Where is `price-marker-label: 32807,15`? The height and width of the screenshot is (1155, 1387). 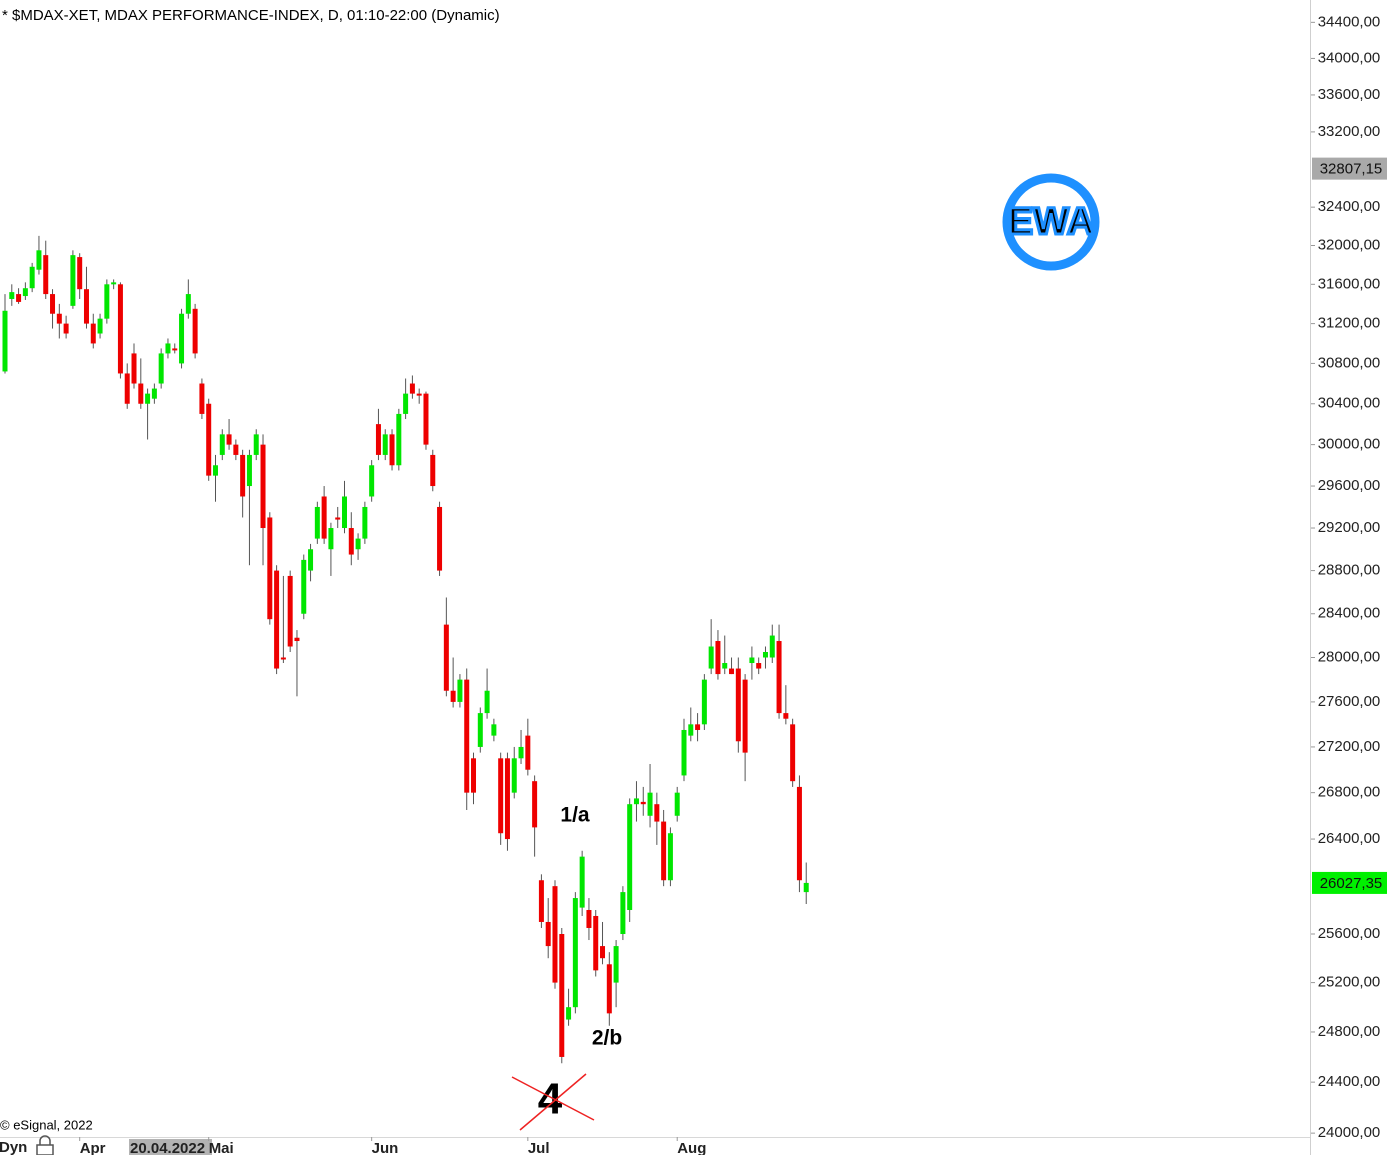 price-marker-label: 32807,15 is located at coordinates (1351, 169).